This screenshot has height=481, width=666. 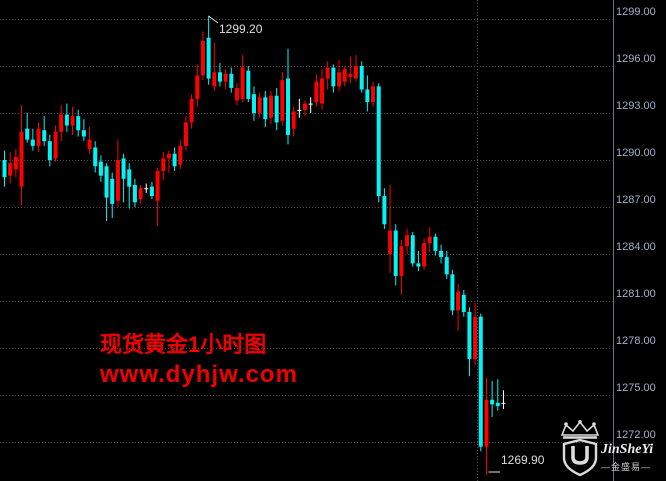 I want to click on watermark: 现货黄金1小时图 www.dyhjw.com, so click(x=199, y=360).